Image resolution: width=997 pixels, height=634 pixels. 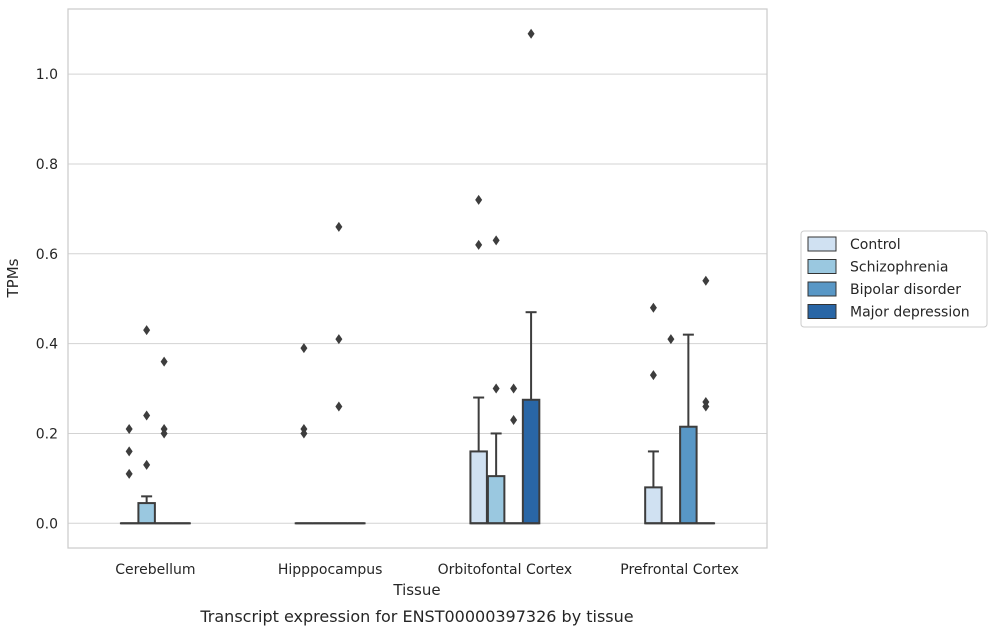 I want to click on box-major-depression, so click(x=531, y=418).